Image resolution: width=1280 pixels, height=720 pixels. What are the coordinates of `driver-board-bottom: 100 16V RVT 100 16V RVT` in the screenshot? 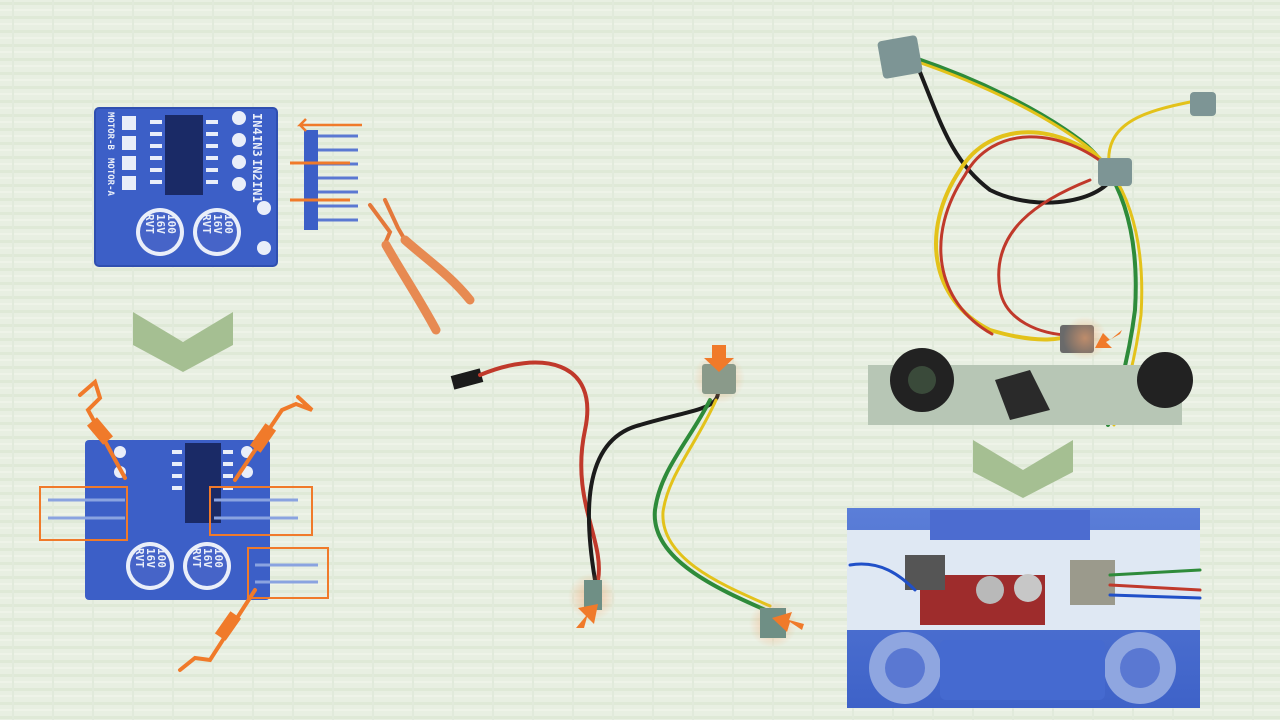 It's located at (177, 520).